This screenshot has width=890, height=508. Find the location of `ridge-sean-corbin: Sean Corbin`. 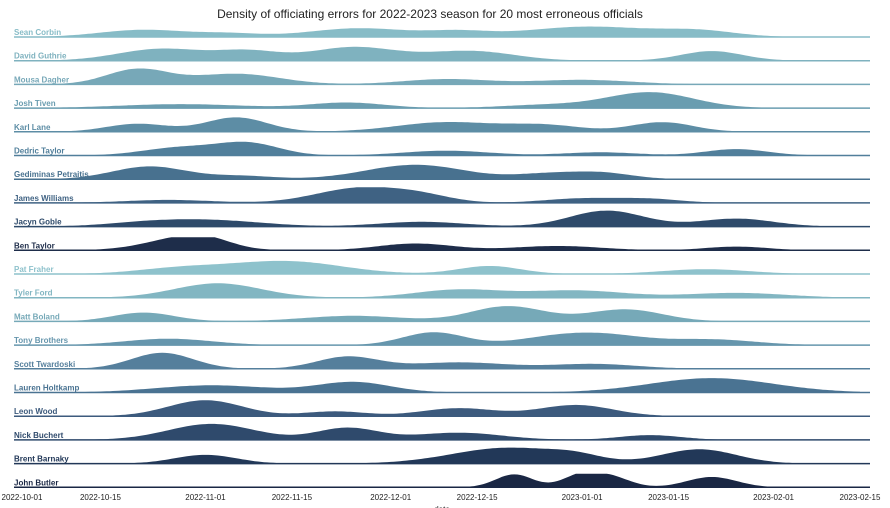

ridge-sean-corbin: Sean Corbin is located at coordinates (442, 32).